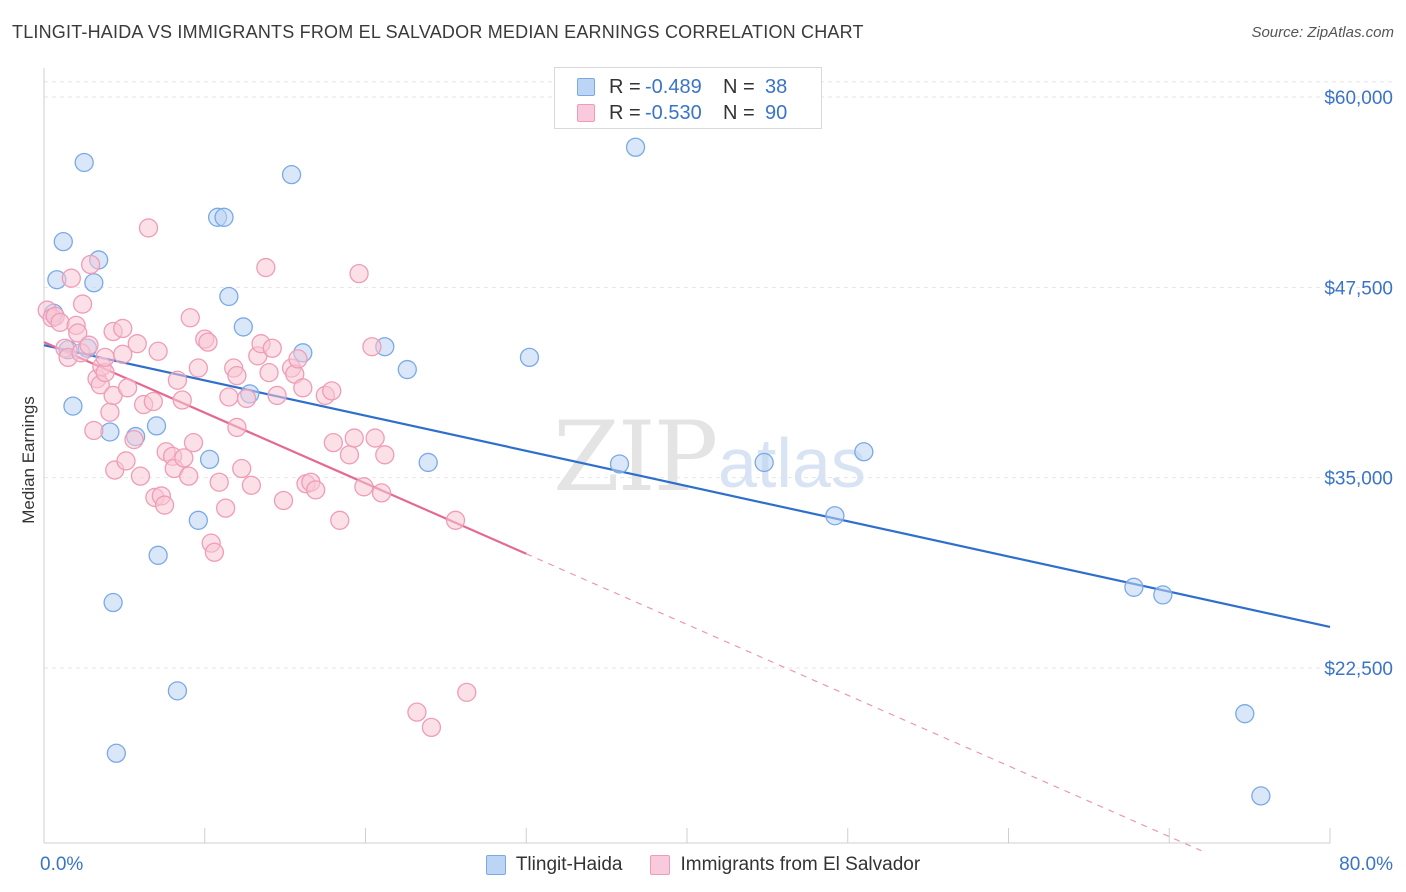 The width and height of the screenshot is (1406, 892). What do you see at coordinates (673, 112) in the screenshot?
I see `legend-r-value: -0.530` at bounding box center [673, 112].